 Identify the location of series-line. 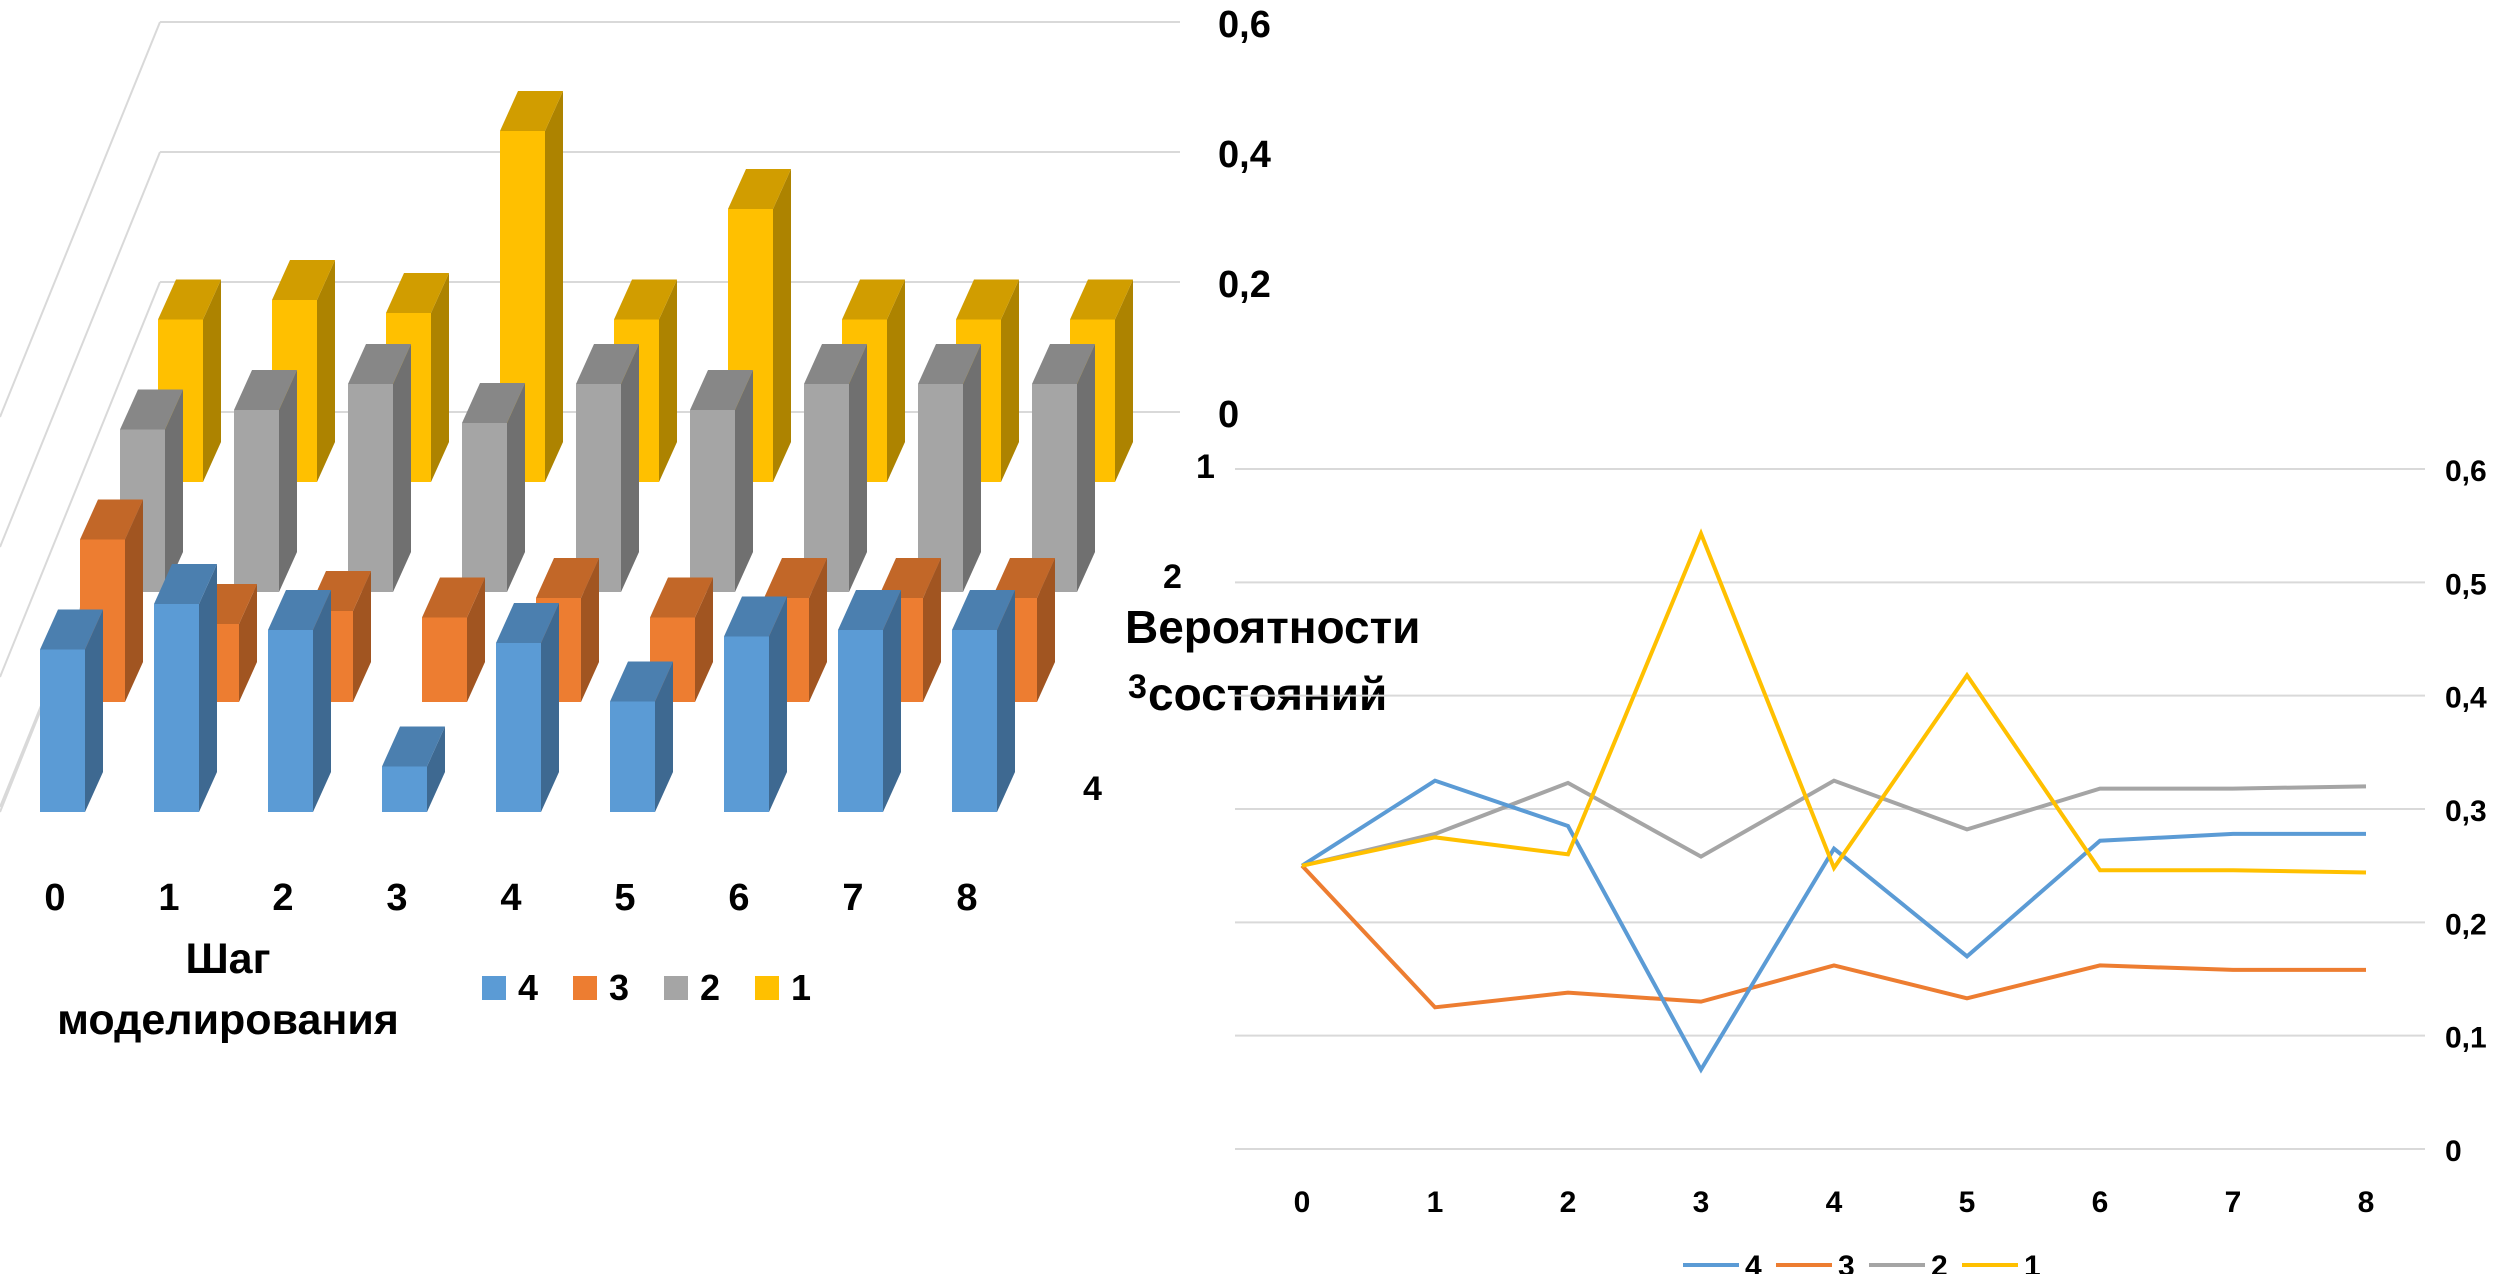
(1834, 823).